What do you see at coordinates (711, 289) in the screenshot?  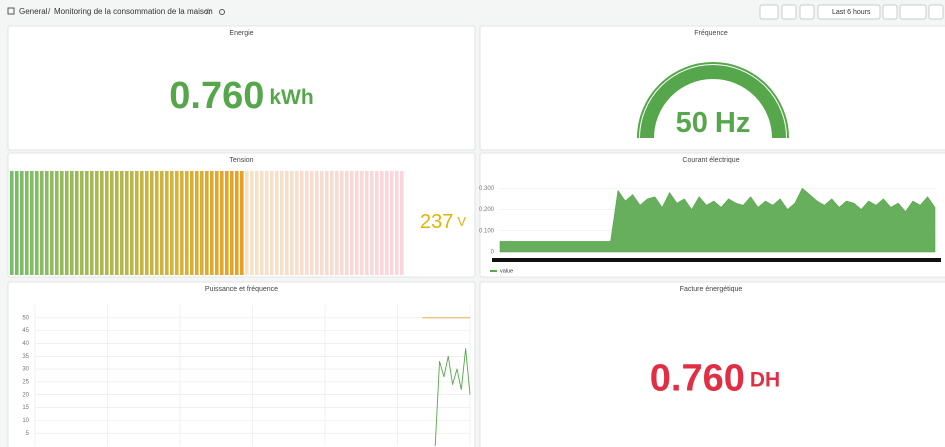 I see `panel-title: Facture énergétique` at bounding box center [711, 289].